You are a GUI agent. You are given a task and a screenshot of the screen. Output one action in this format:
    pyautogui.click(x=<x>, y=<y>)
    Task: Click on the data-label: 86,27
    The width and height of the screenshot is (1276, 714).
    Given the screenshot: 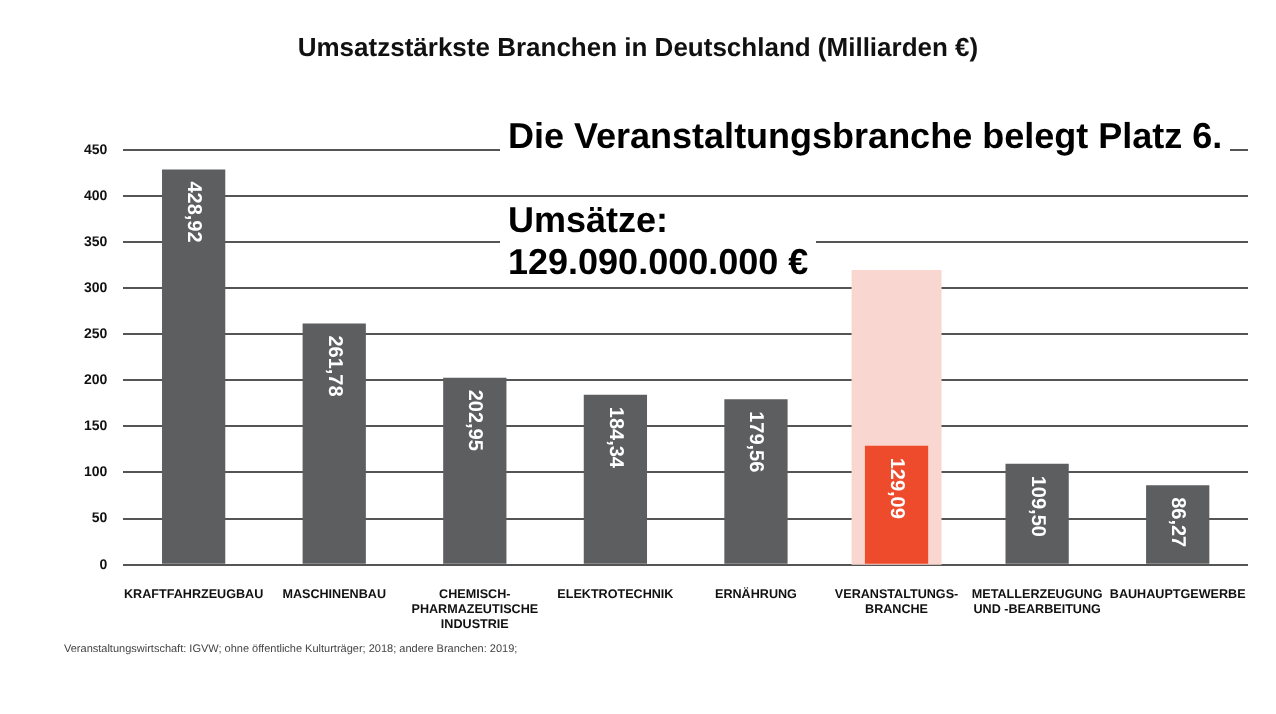 What is the action you would take?
    pyautogui.click(x=1177, y=523)
    